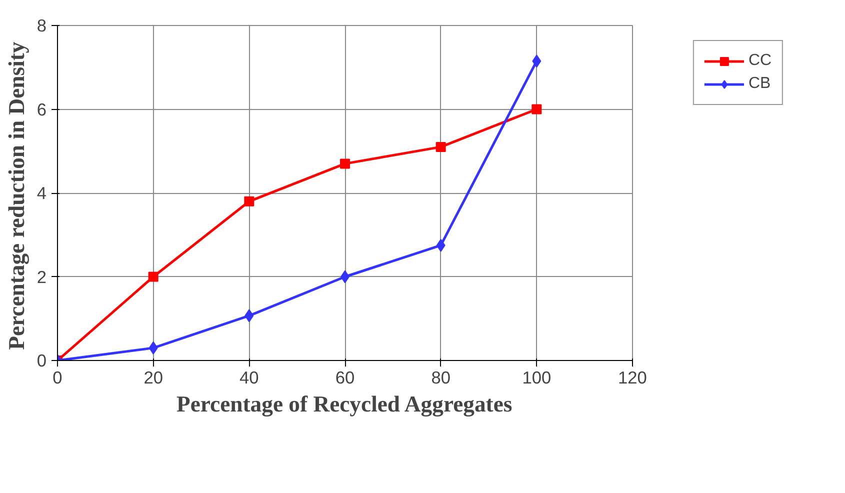 This screenshot has height=493, width=845. Describe the element at coordinates (16, 195) in the screenshot. I see `y-axis-title: Percentage reduction in Density` at that location.